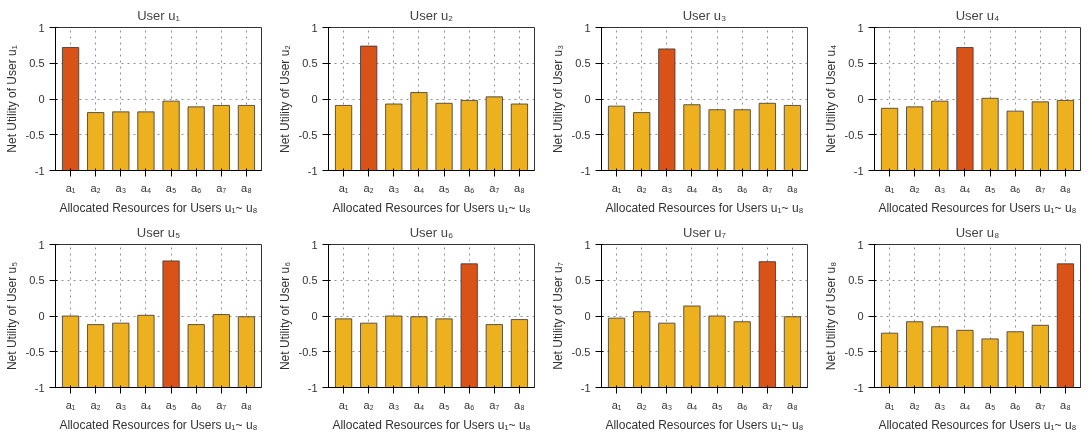 The height and width of the screenshot is (434, 1092). Describe the element at coordinates (705, 232) in the screenshot. I see `chart-title: User u₇` at that location.